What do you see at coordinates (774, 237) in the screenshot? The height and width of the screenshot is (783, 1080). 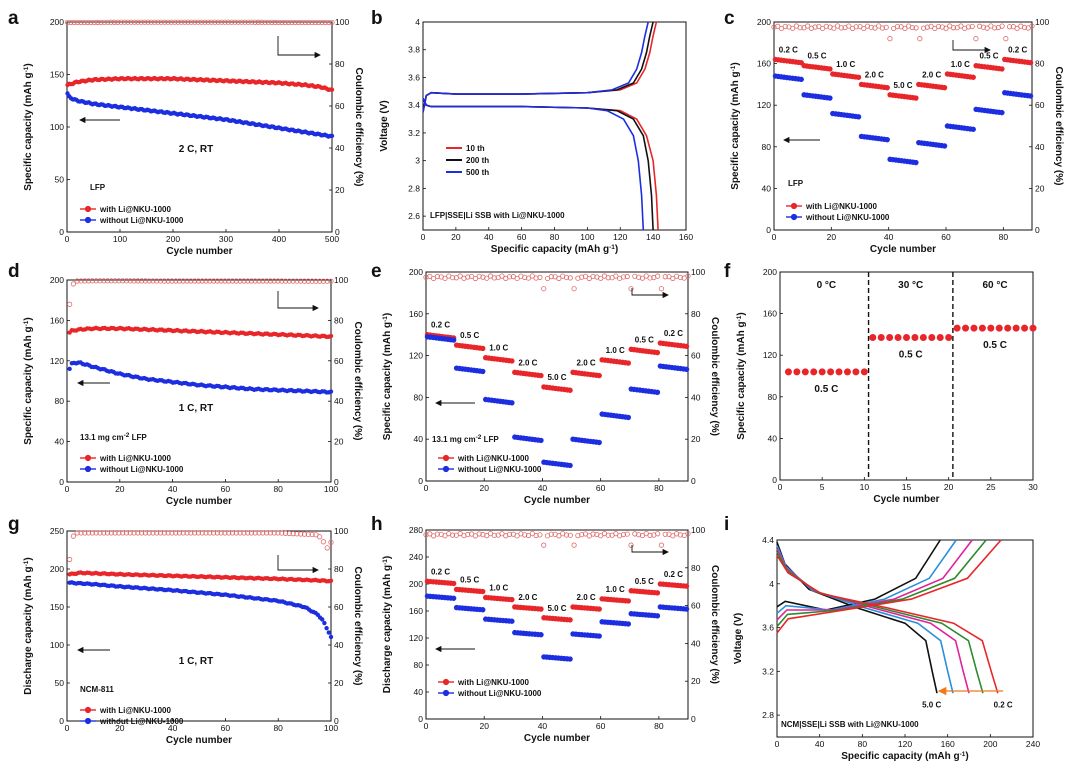 I see `x-tick-label: 0` at bounding box center [774, 237].